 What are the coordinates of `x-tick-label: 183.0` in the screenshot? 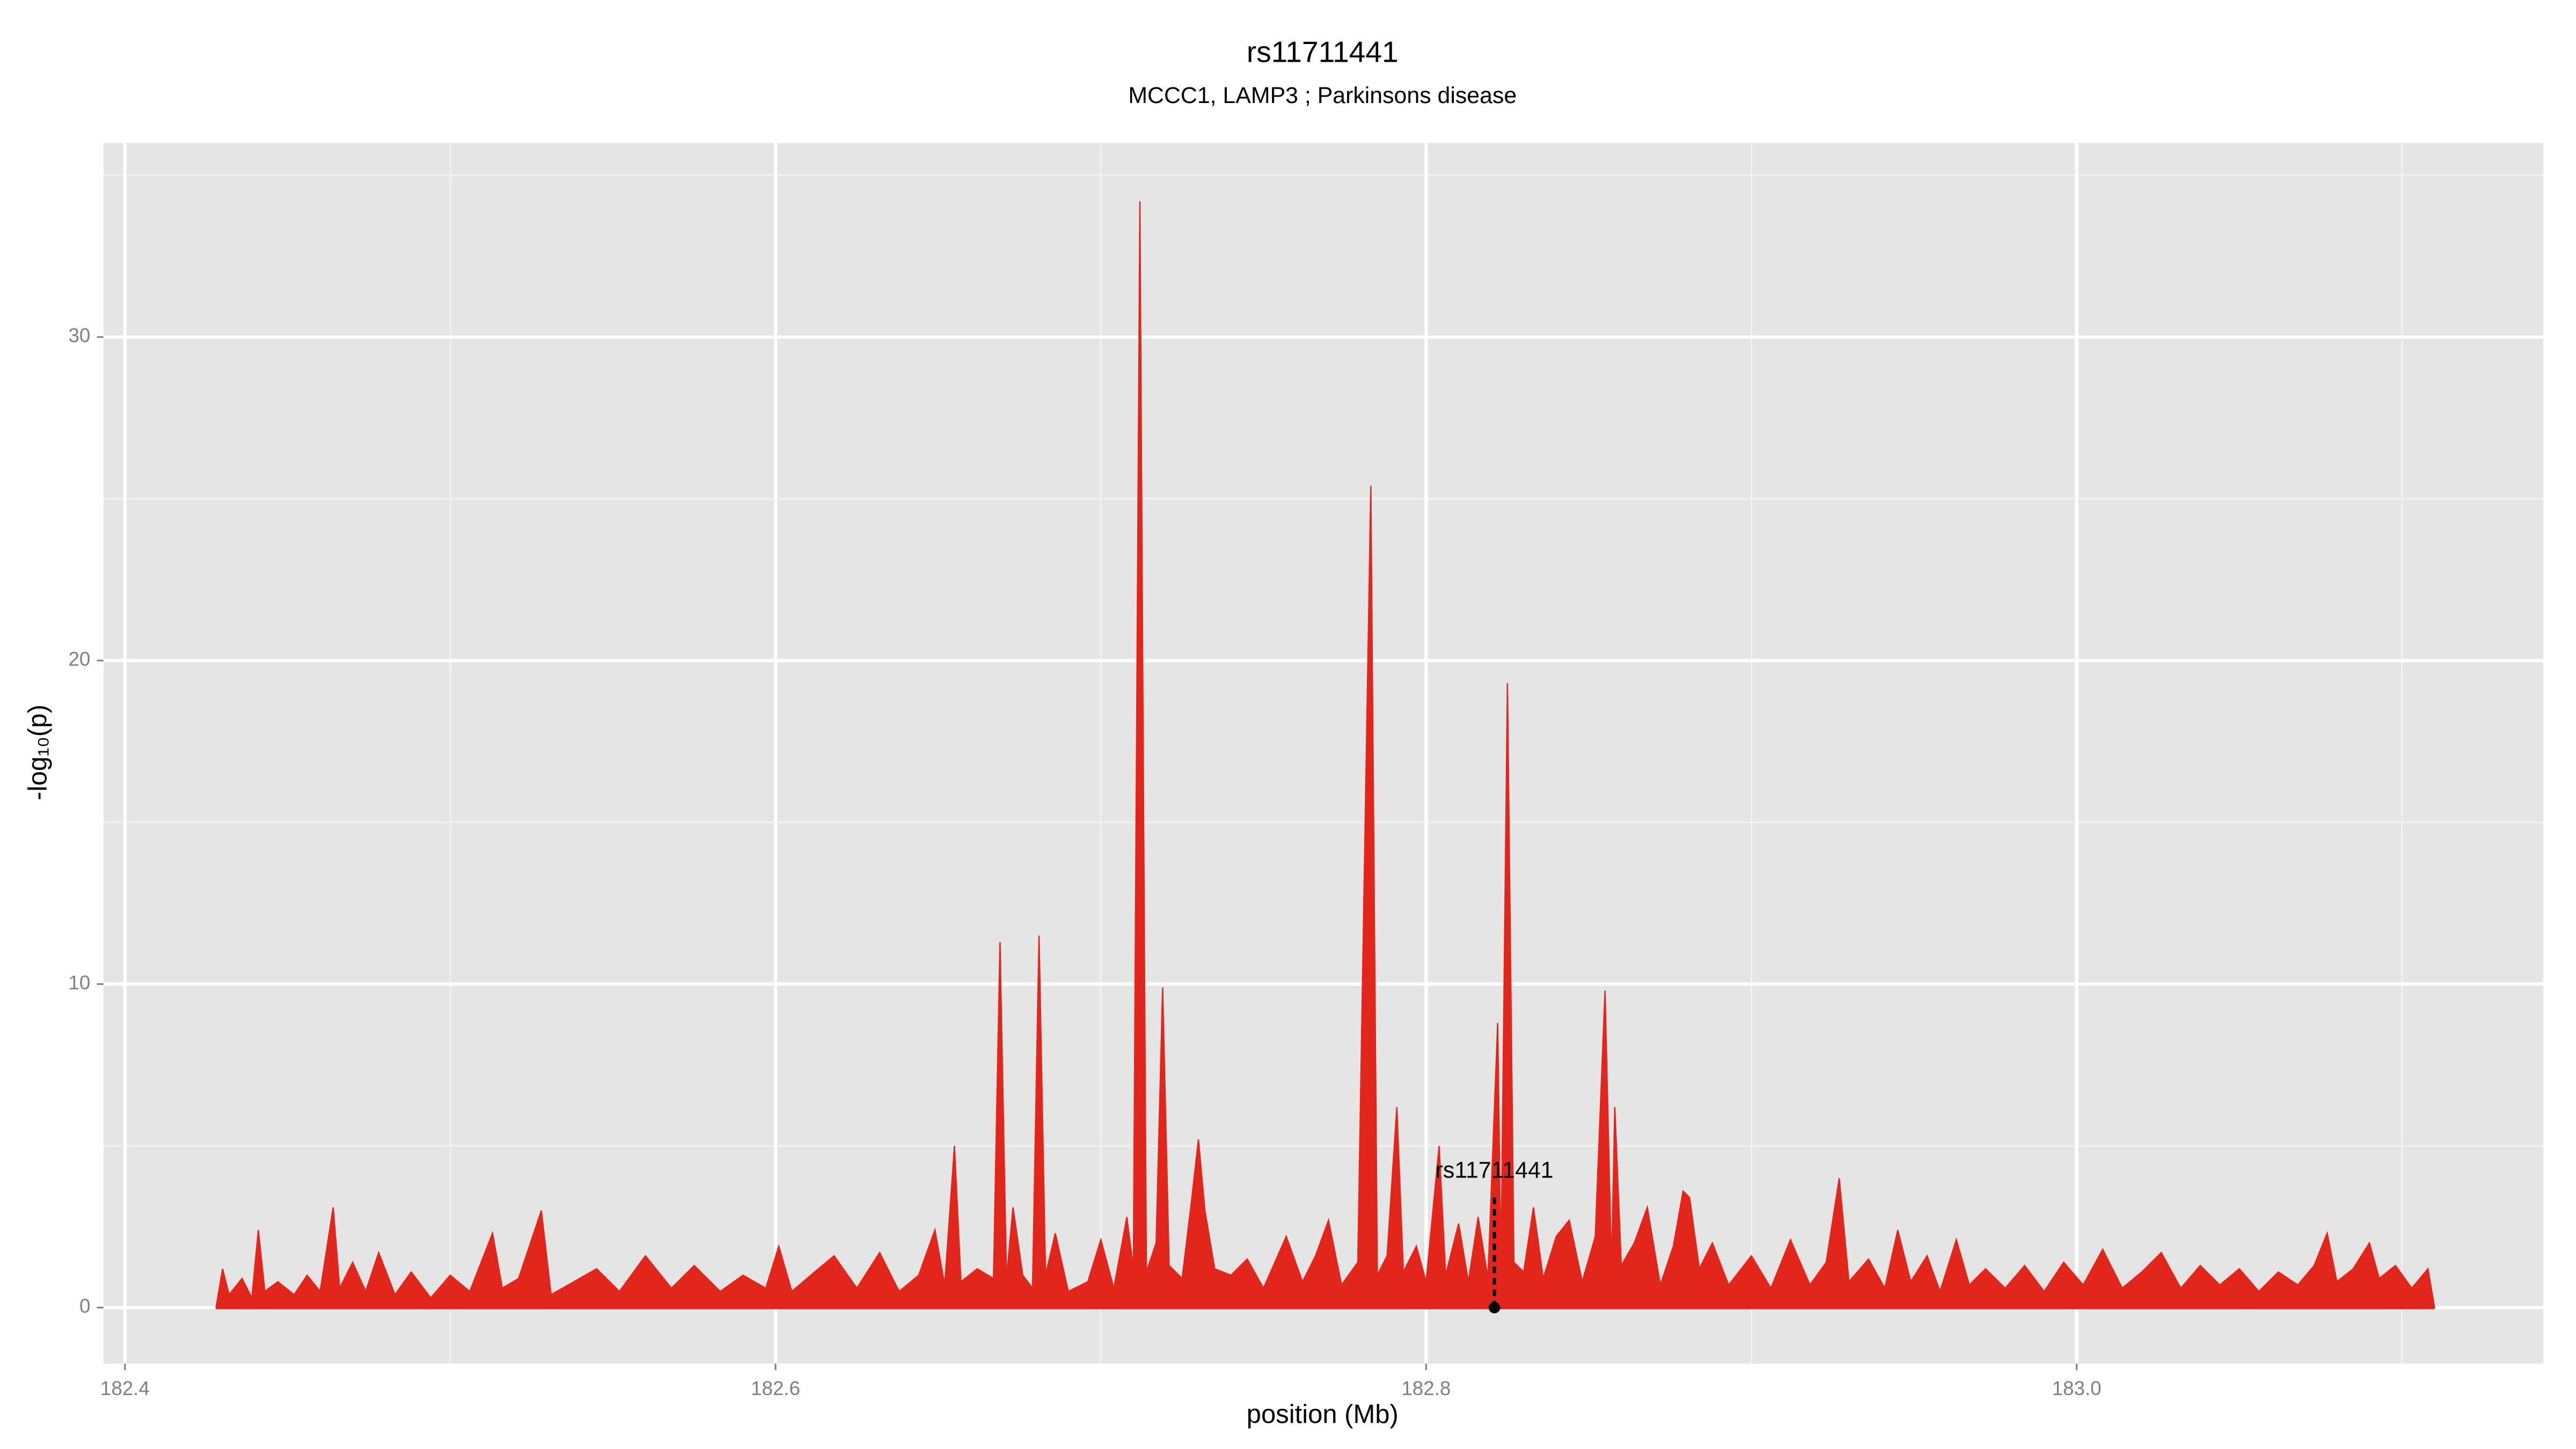 It's located at (2077, 1388).